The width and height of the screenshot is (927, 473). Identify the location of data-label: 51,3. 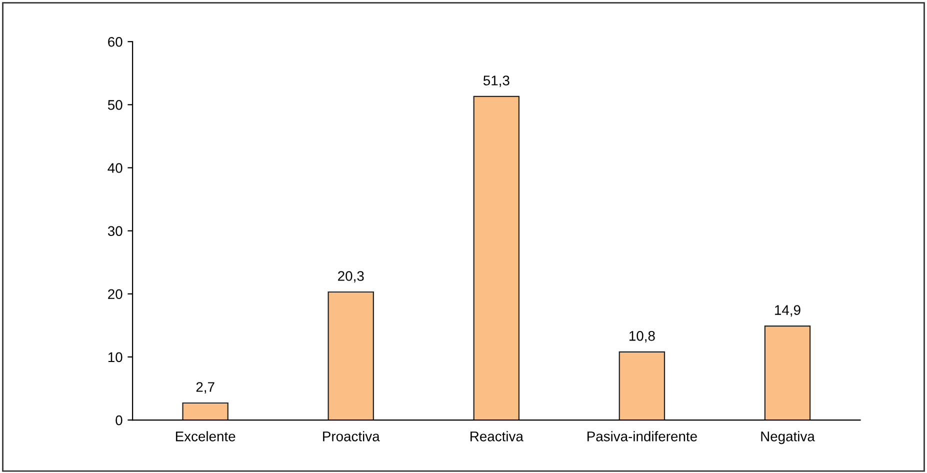
(496, 82).